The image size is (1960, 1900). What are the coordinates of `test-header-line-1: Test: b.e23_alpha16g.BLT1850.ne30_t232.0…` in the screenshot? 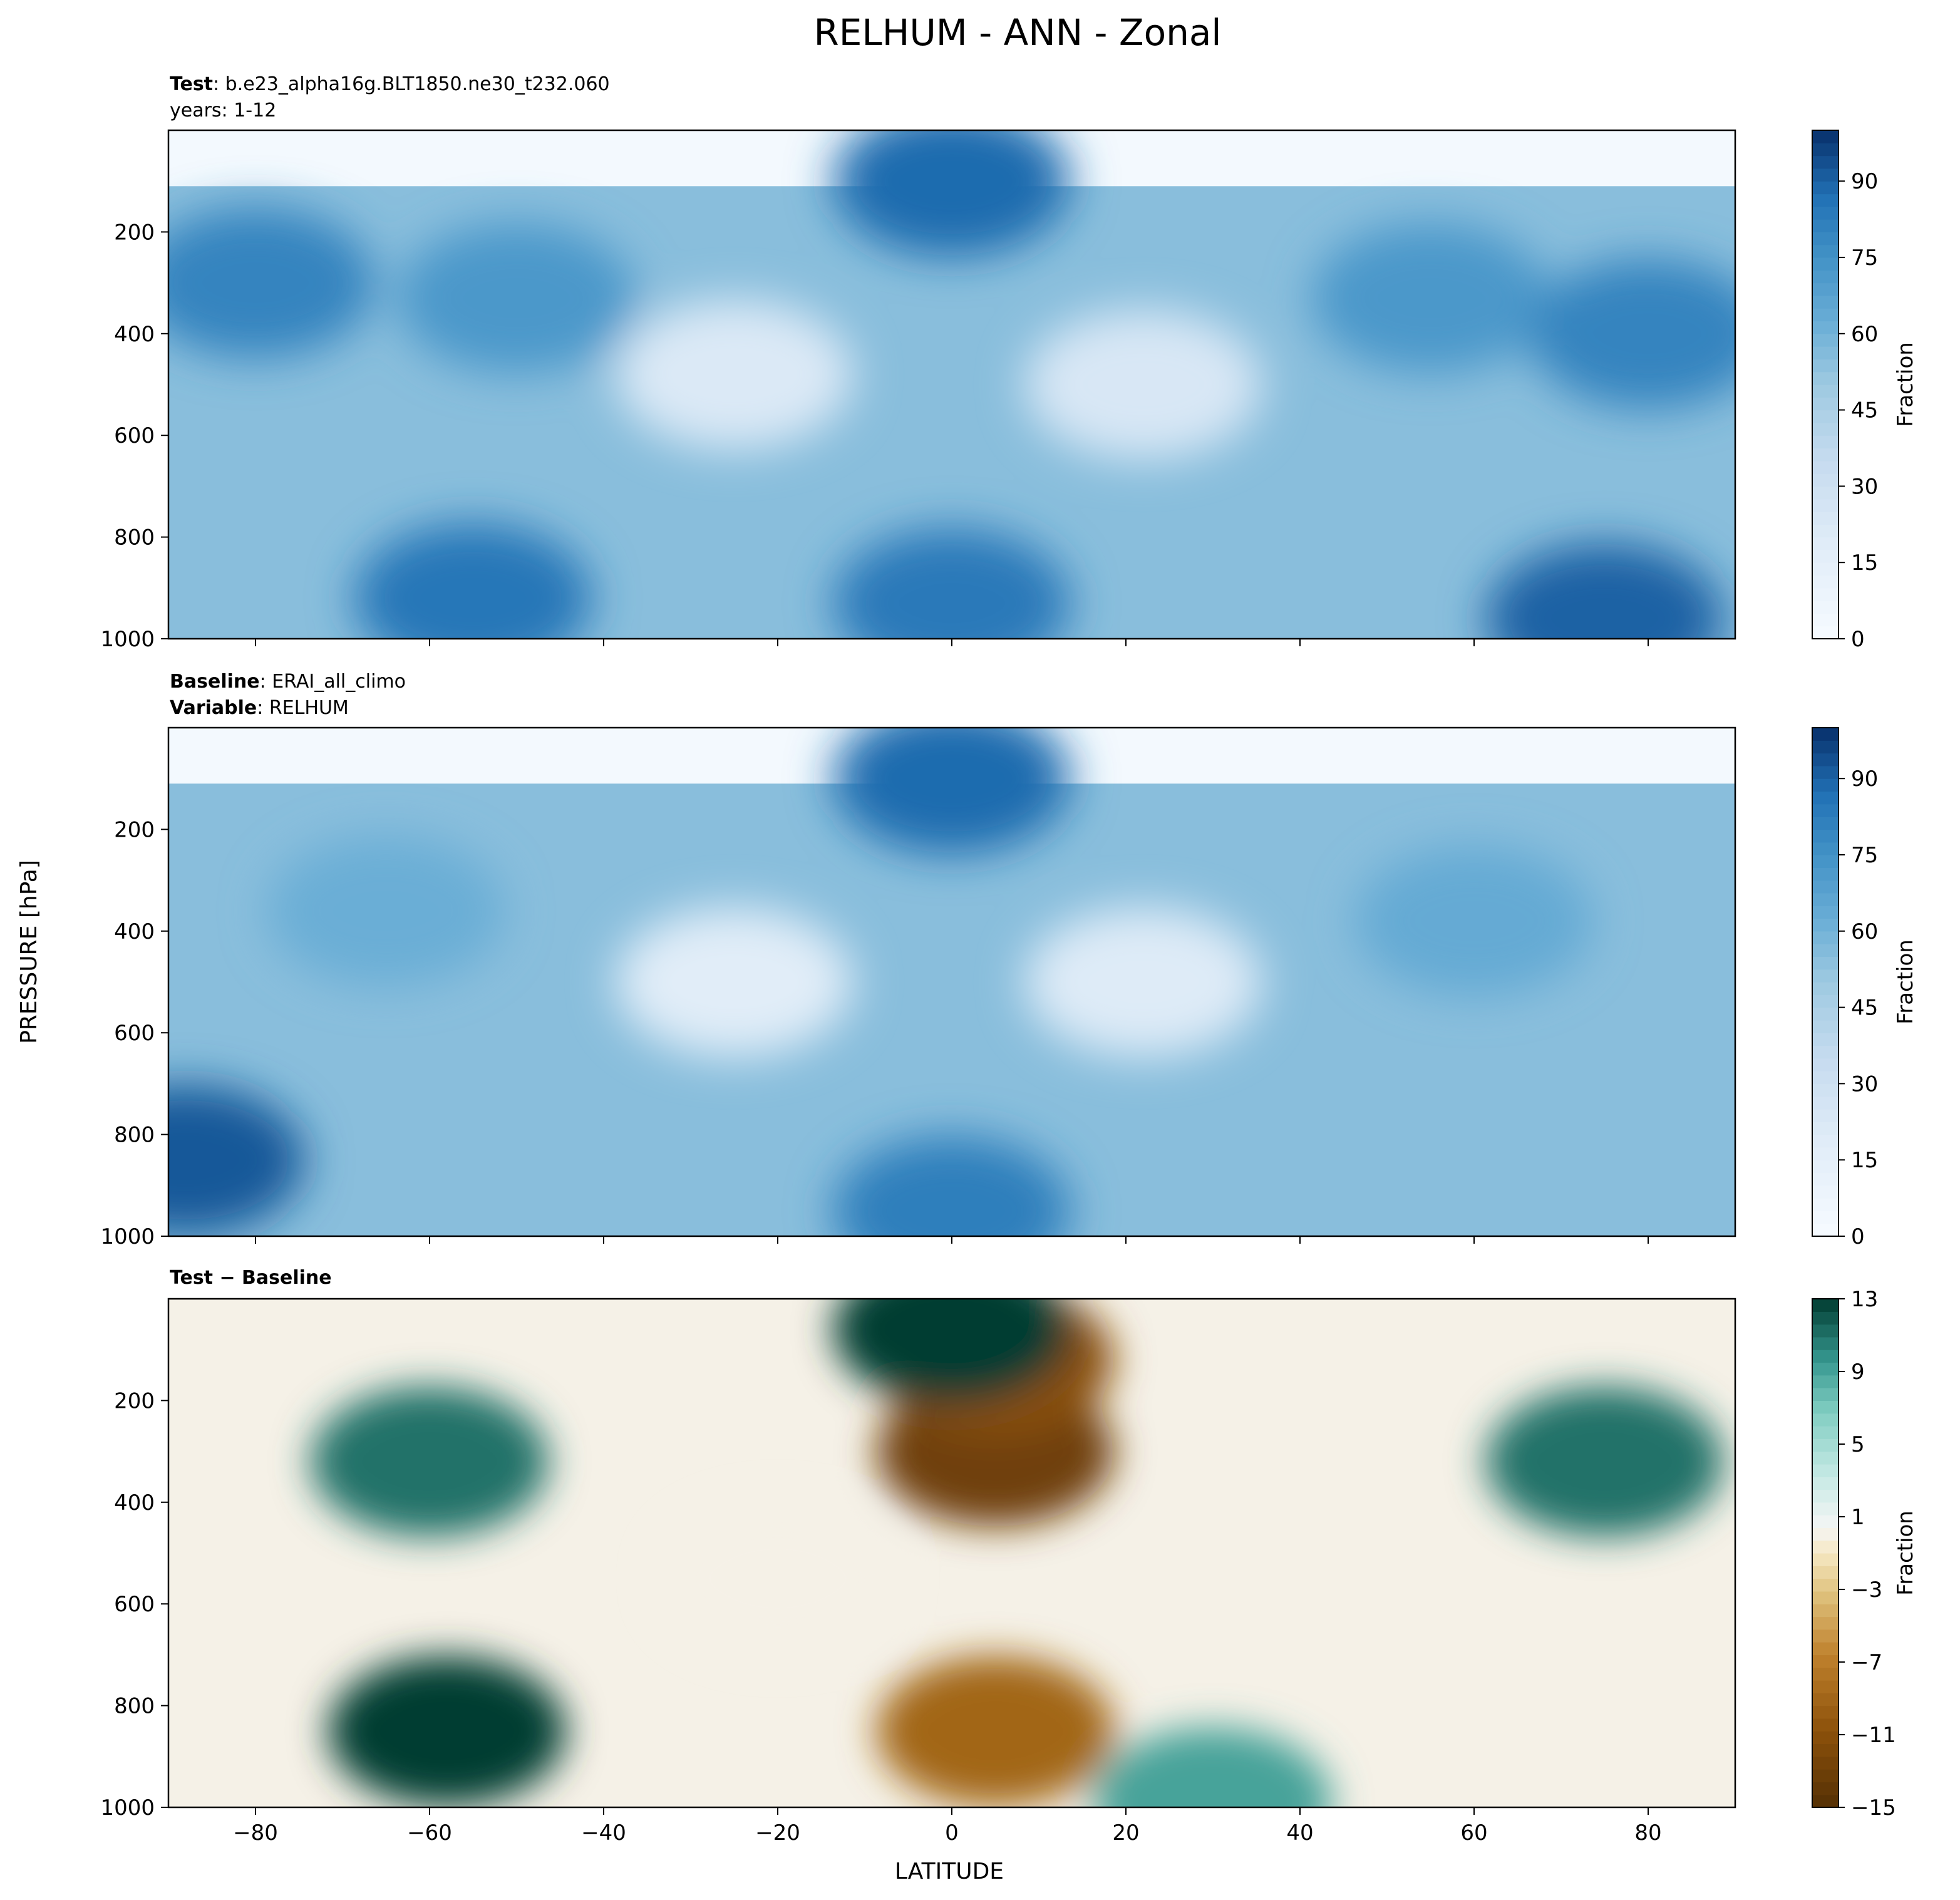 It's located at (390, 84).